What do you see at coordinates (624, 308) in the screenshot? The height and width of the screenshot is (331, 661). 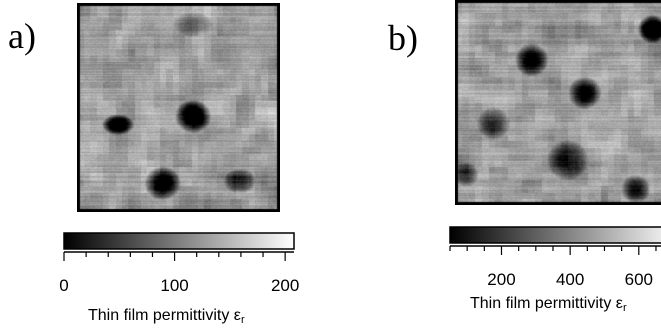 I see `panel-b-colorbar-label-subscript: r` at bounding box center [624, 308].